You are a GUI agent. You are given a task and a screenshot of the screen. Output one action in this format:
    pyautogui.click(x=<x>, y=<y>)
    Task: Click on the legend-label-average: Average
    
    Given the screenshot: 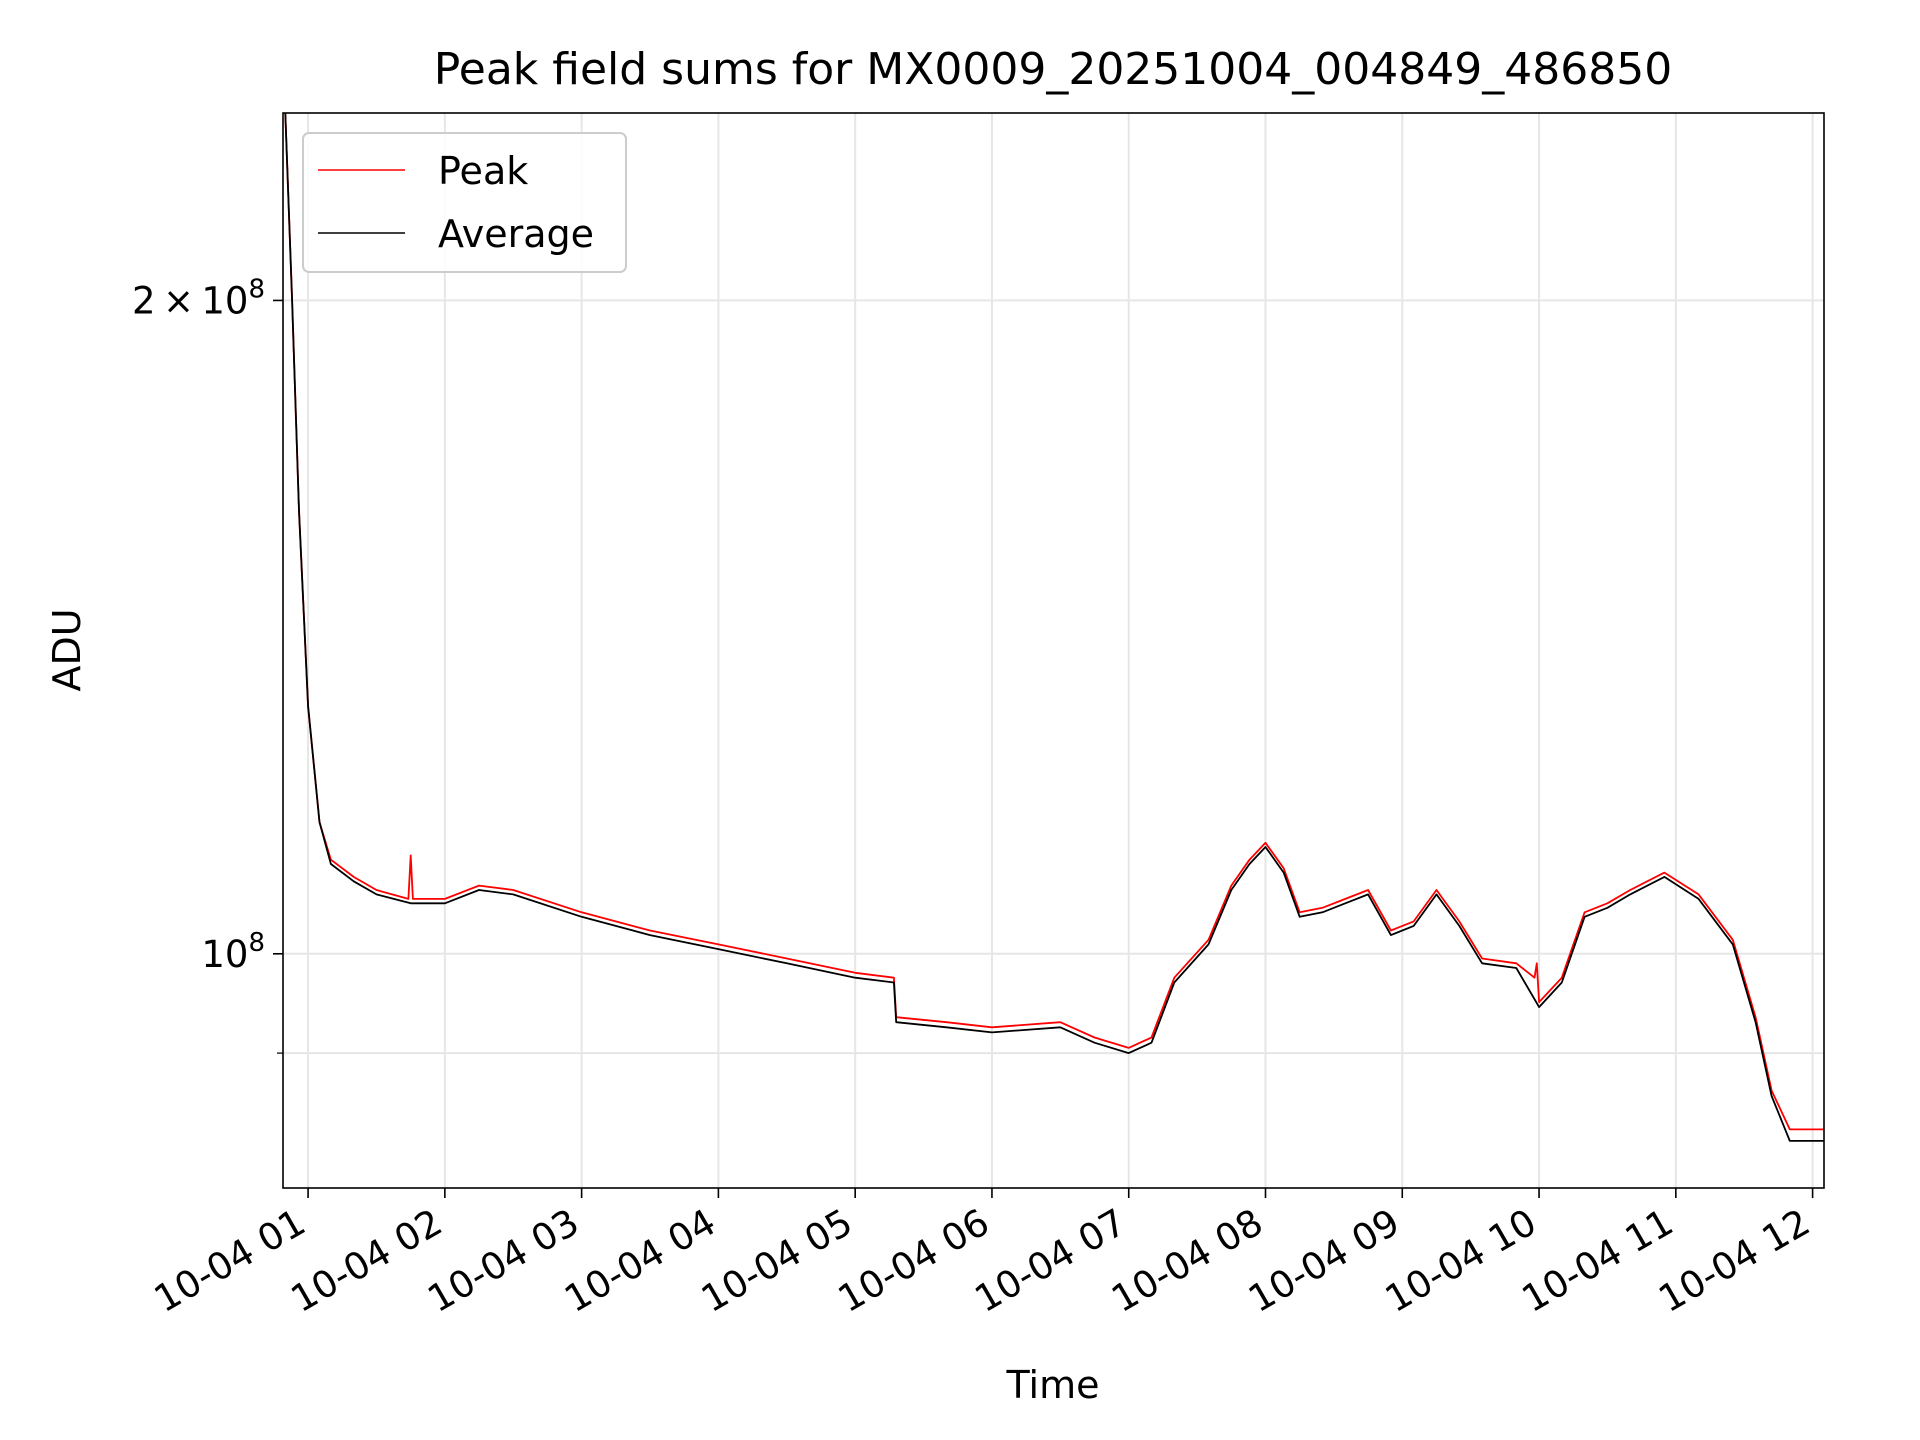 What is the action you would take?
    pyautogui.click(x=516, y=234)
    